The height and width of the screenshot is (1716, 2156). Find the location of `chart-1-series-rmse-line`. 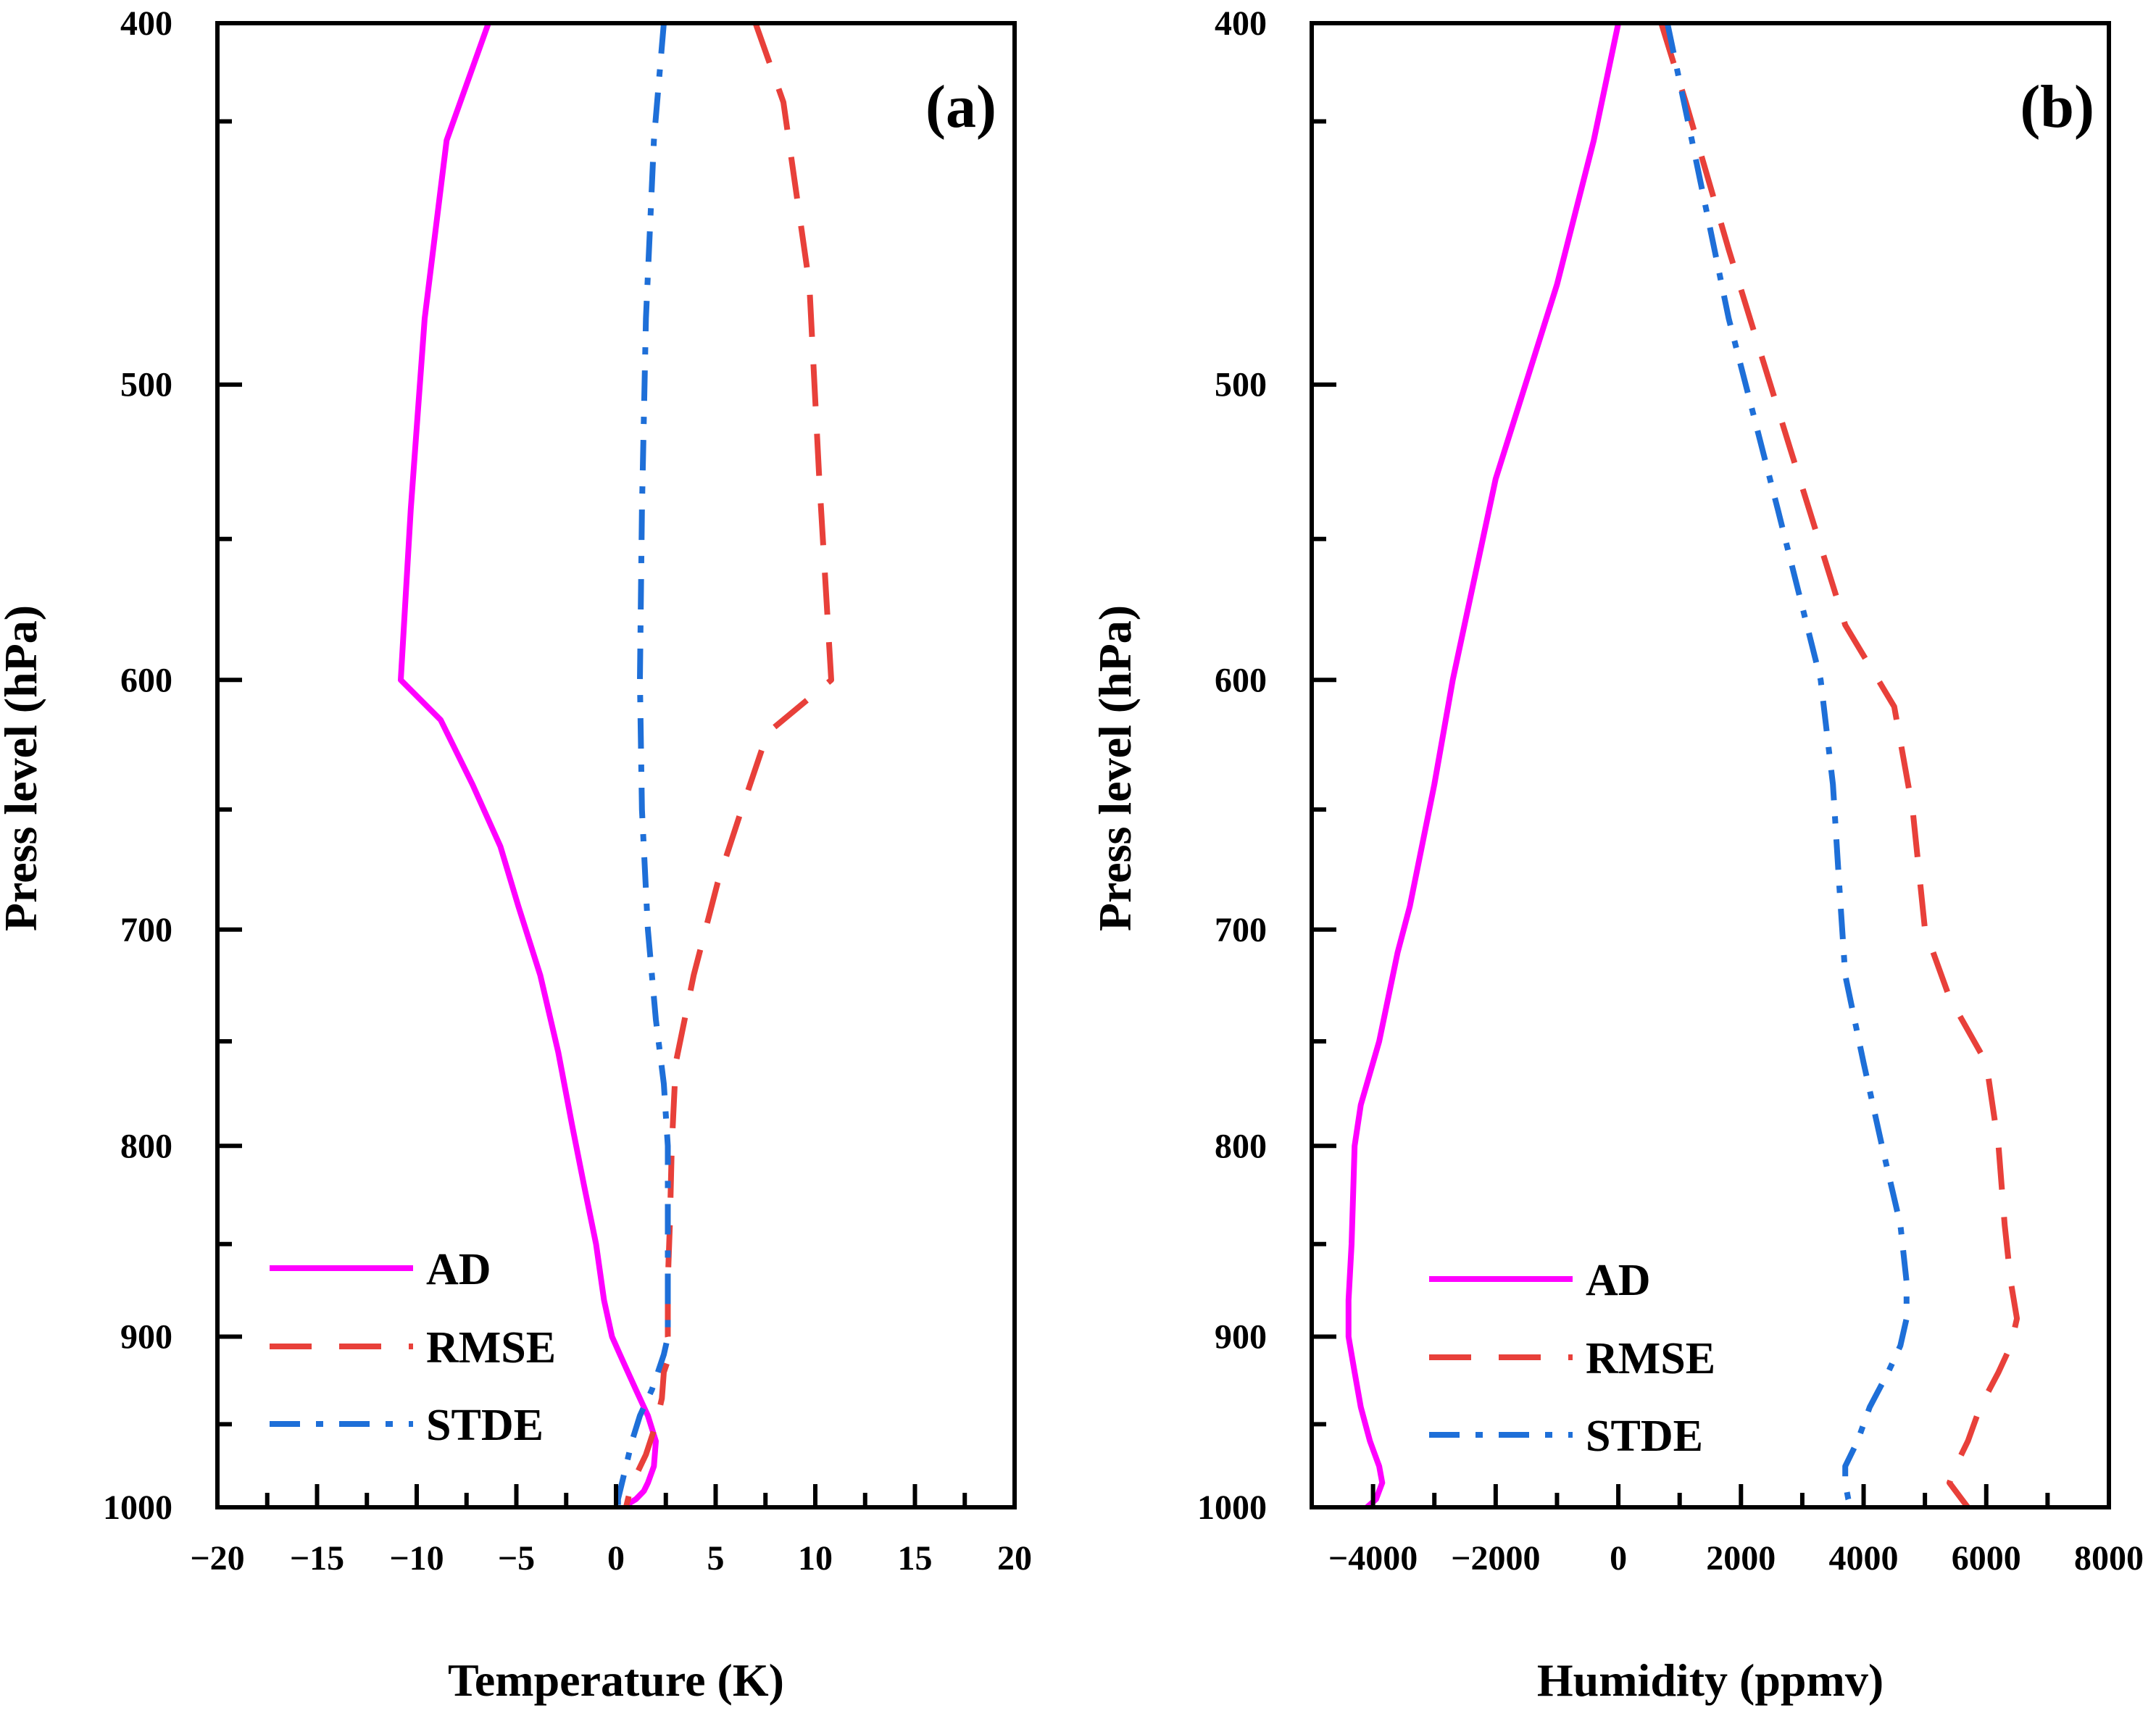

chart-1-series-rmse-line is located at coordinates (1839, 765).